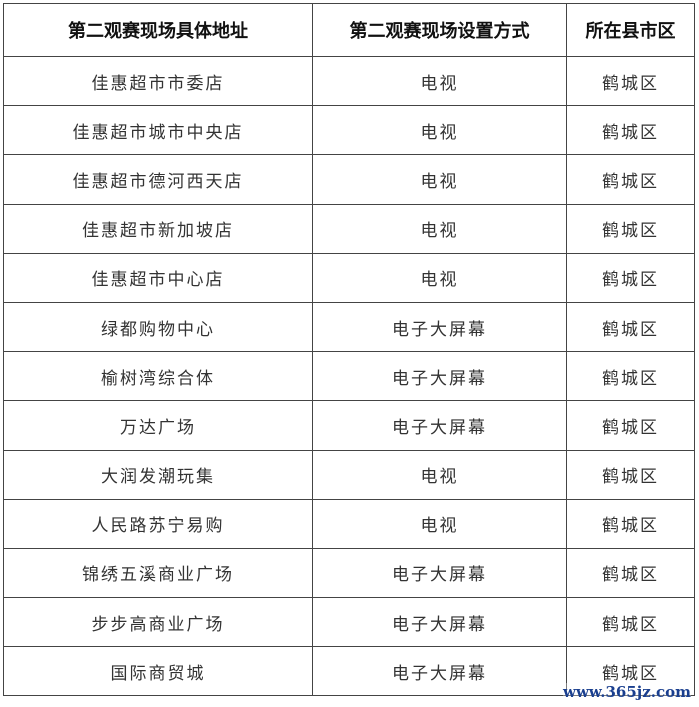  Describe the element at coordinates (158, 671) in the screenshot. I see `cell-address: 国际商贸城` at that location.